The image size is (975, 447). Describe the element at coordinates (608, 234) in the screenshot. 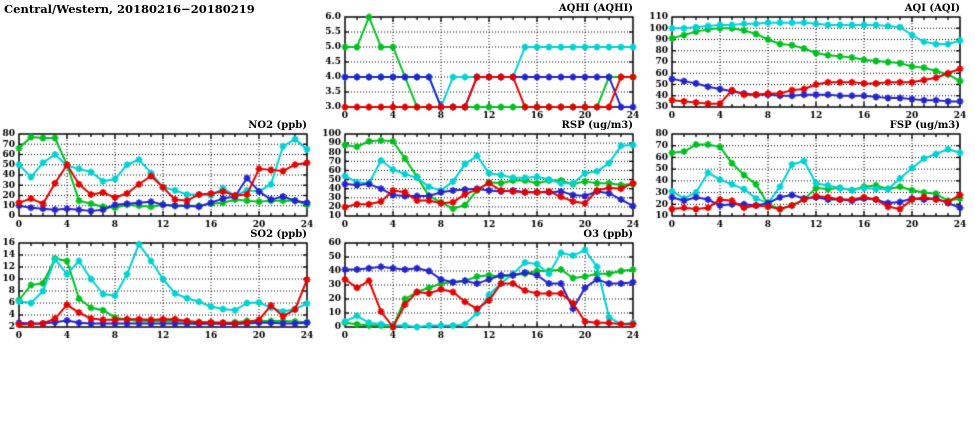

I see `chart-title-o3: O3 (ppb)` at that location.